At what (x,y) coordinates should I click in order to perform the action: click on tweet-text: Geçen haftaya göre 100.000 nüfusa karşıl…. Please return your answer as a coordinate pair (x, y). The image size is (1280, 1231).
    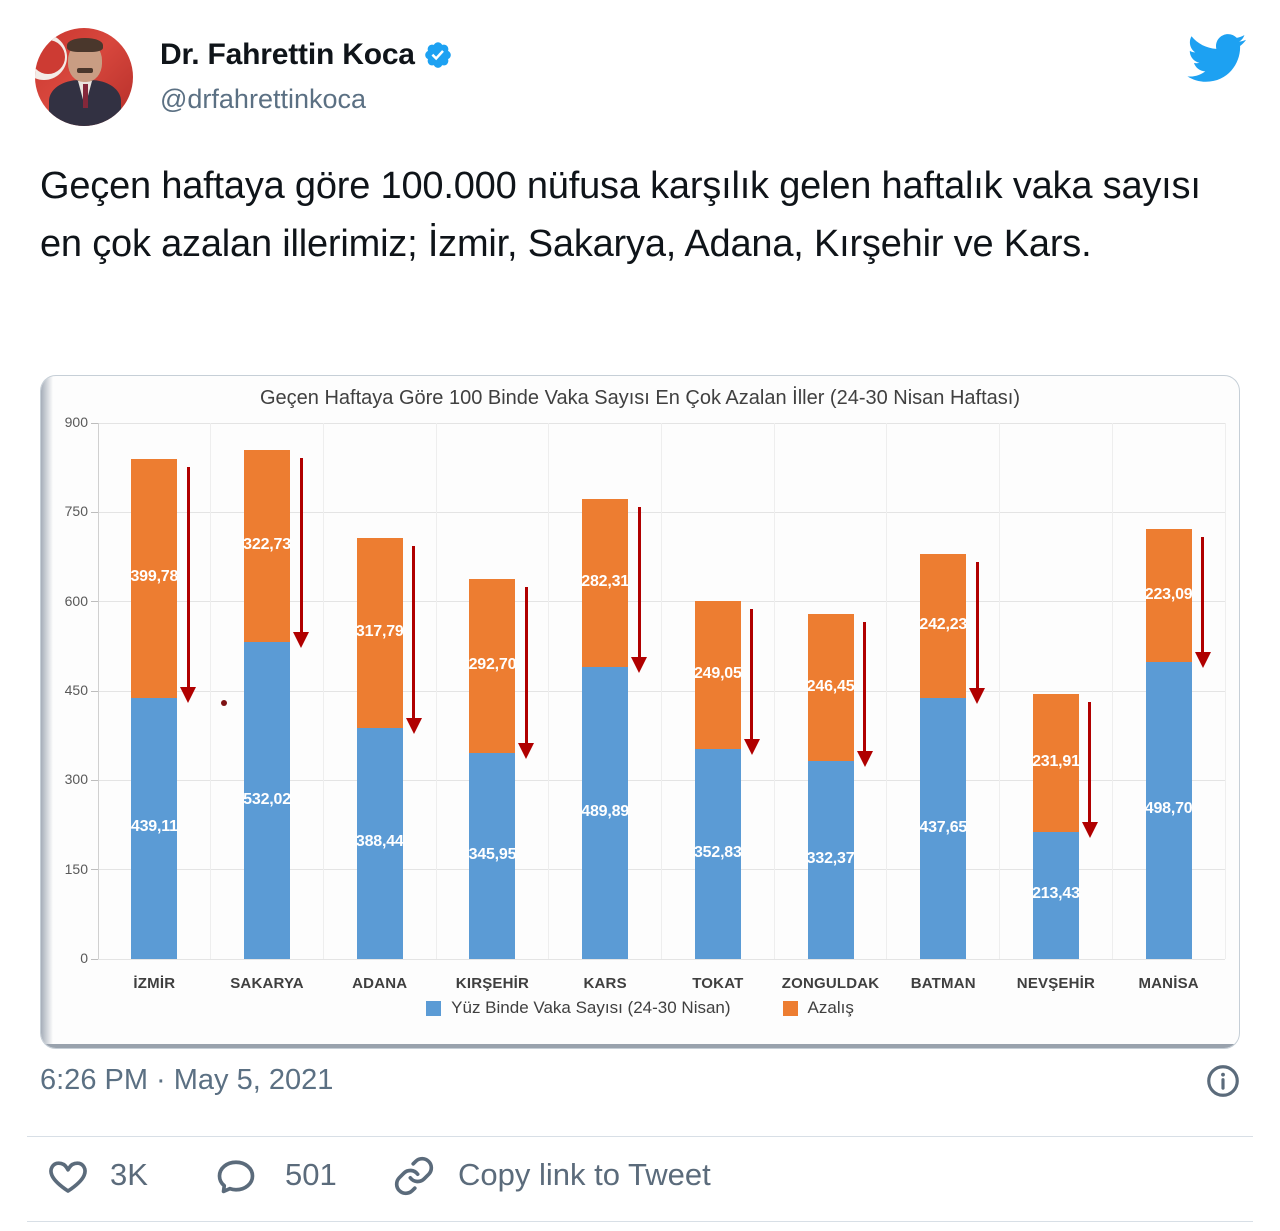
    Looking at the image, I should click on (620, 215).